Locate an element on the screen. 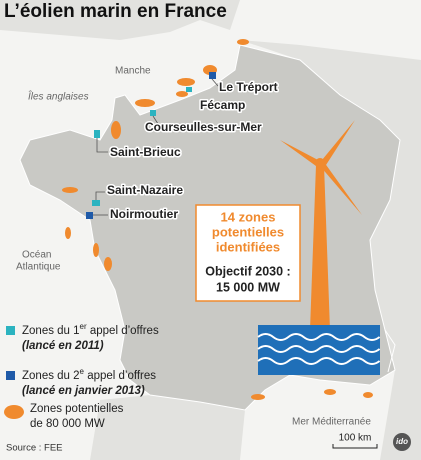 This screenshot has width=421, height=460. zone-le-treport is located at coordinates (212, 75).